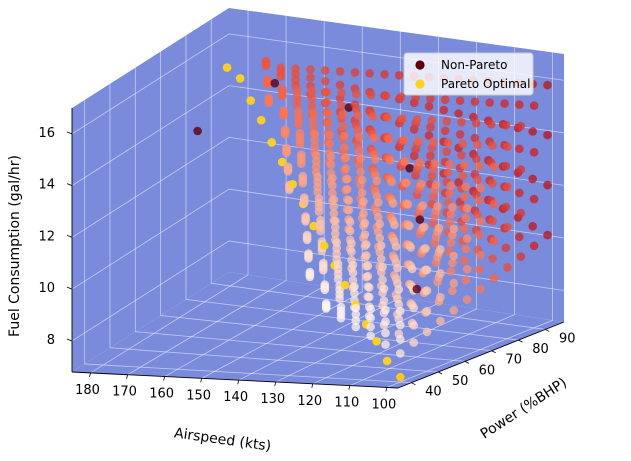  Describe the element at coordinates (272, 399) in the screenshot. I see `x-tick-label: 130` at that location.